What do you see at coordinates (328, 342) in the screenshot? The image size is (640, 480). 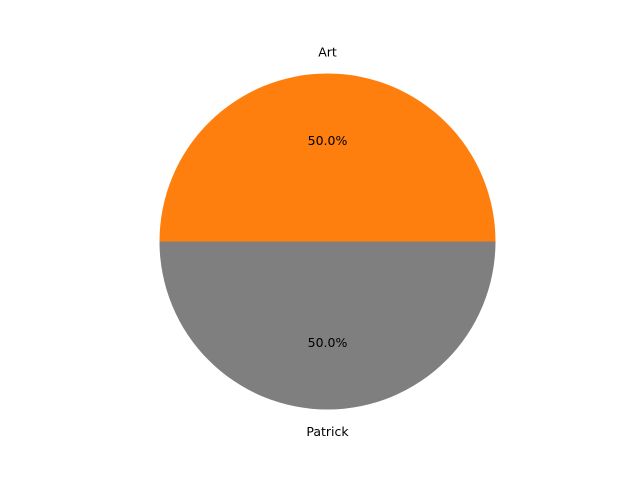 I see `percent-label-patrick: 50.0%` at bounding box center [328, 342].